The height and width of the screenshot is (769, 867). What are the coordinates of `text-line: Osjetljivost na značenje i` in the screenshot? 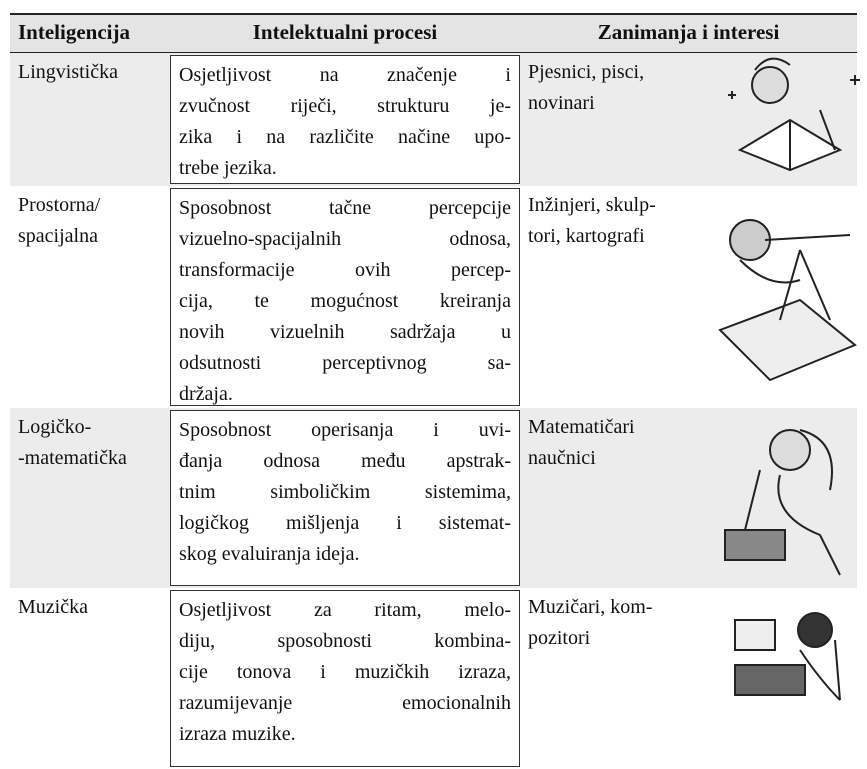 It's located at (345, 75).